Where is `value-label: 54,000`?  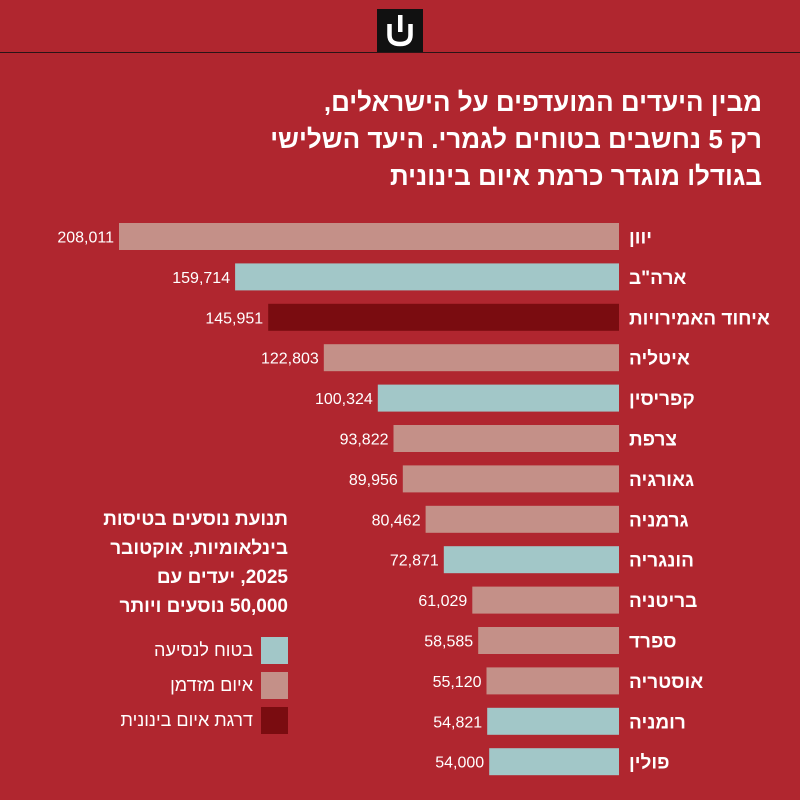 value-label: 54,000 is located at coordinates (459, 763).